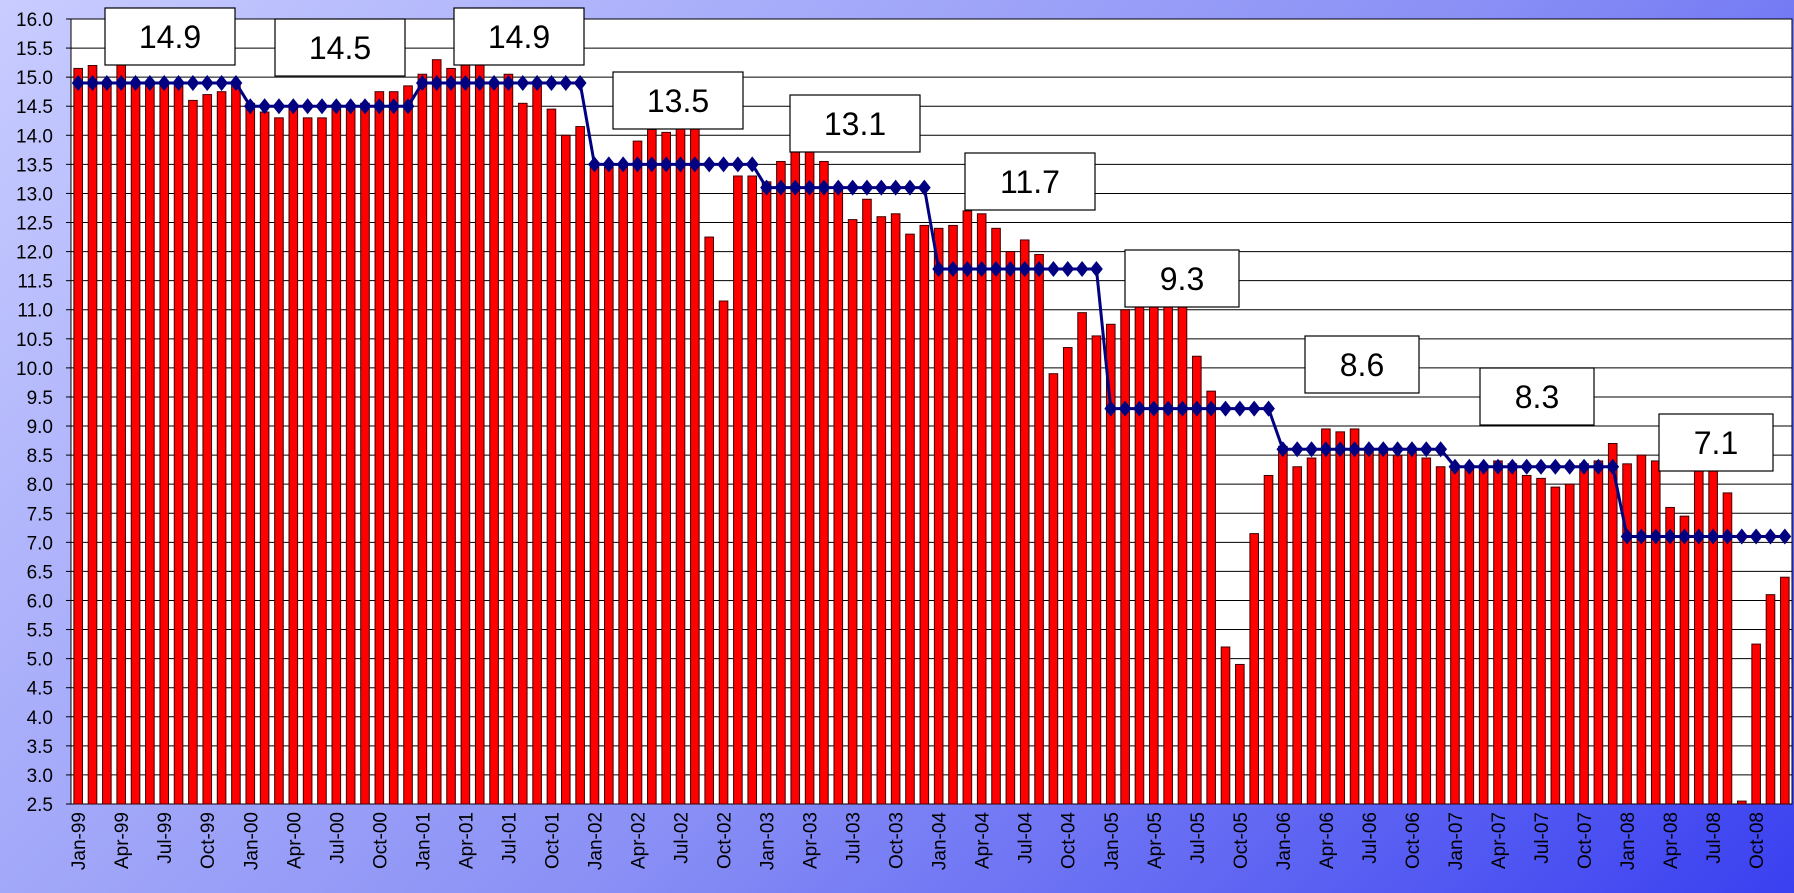 This screenshot has width=1794, height=893. What do you see at coordinates (983, 840) in the screenshot?
I see `x-tick-label: Apr-04` at bounding box center [983, 840].